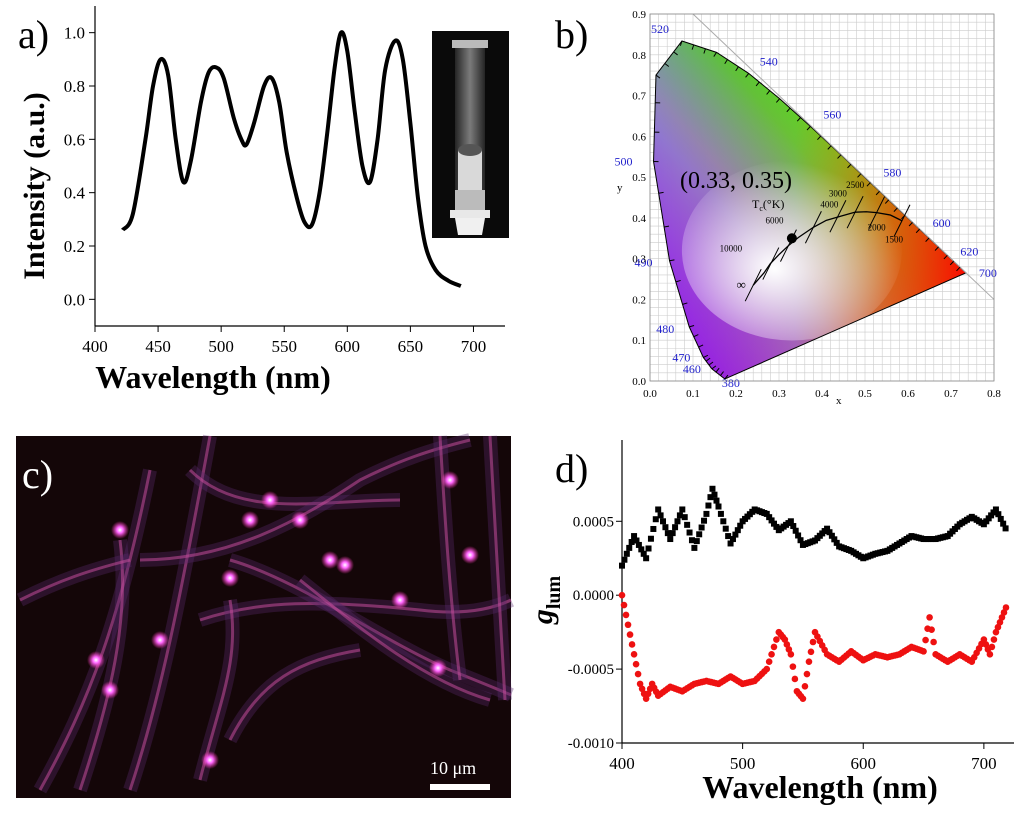 The image size is (1024, 814). I want to click on panel-a-x-tick-label: 700, so click(474, 346).